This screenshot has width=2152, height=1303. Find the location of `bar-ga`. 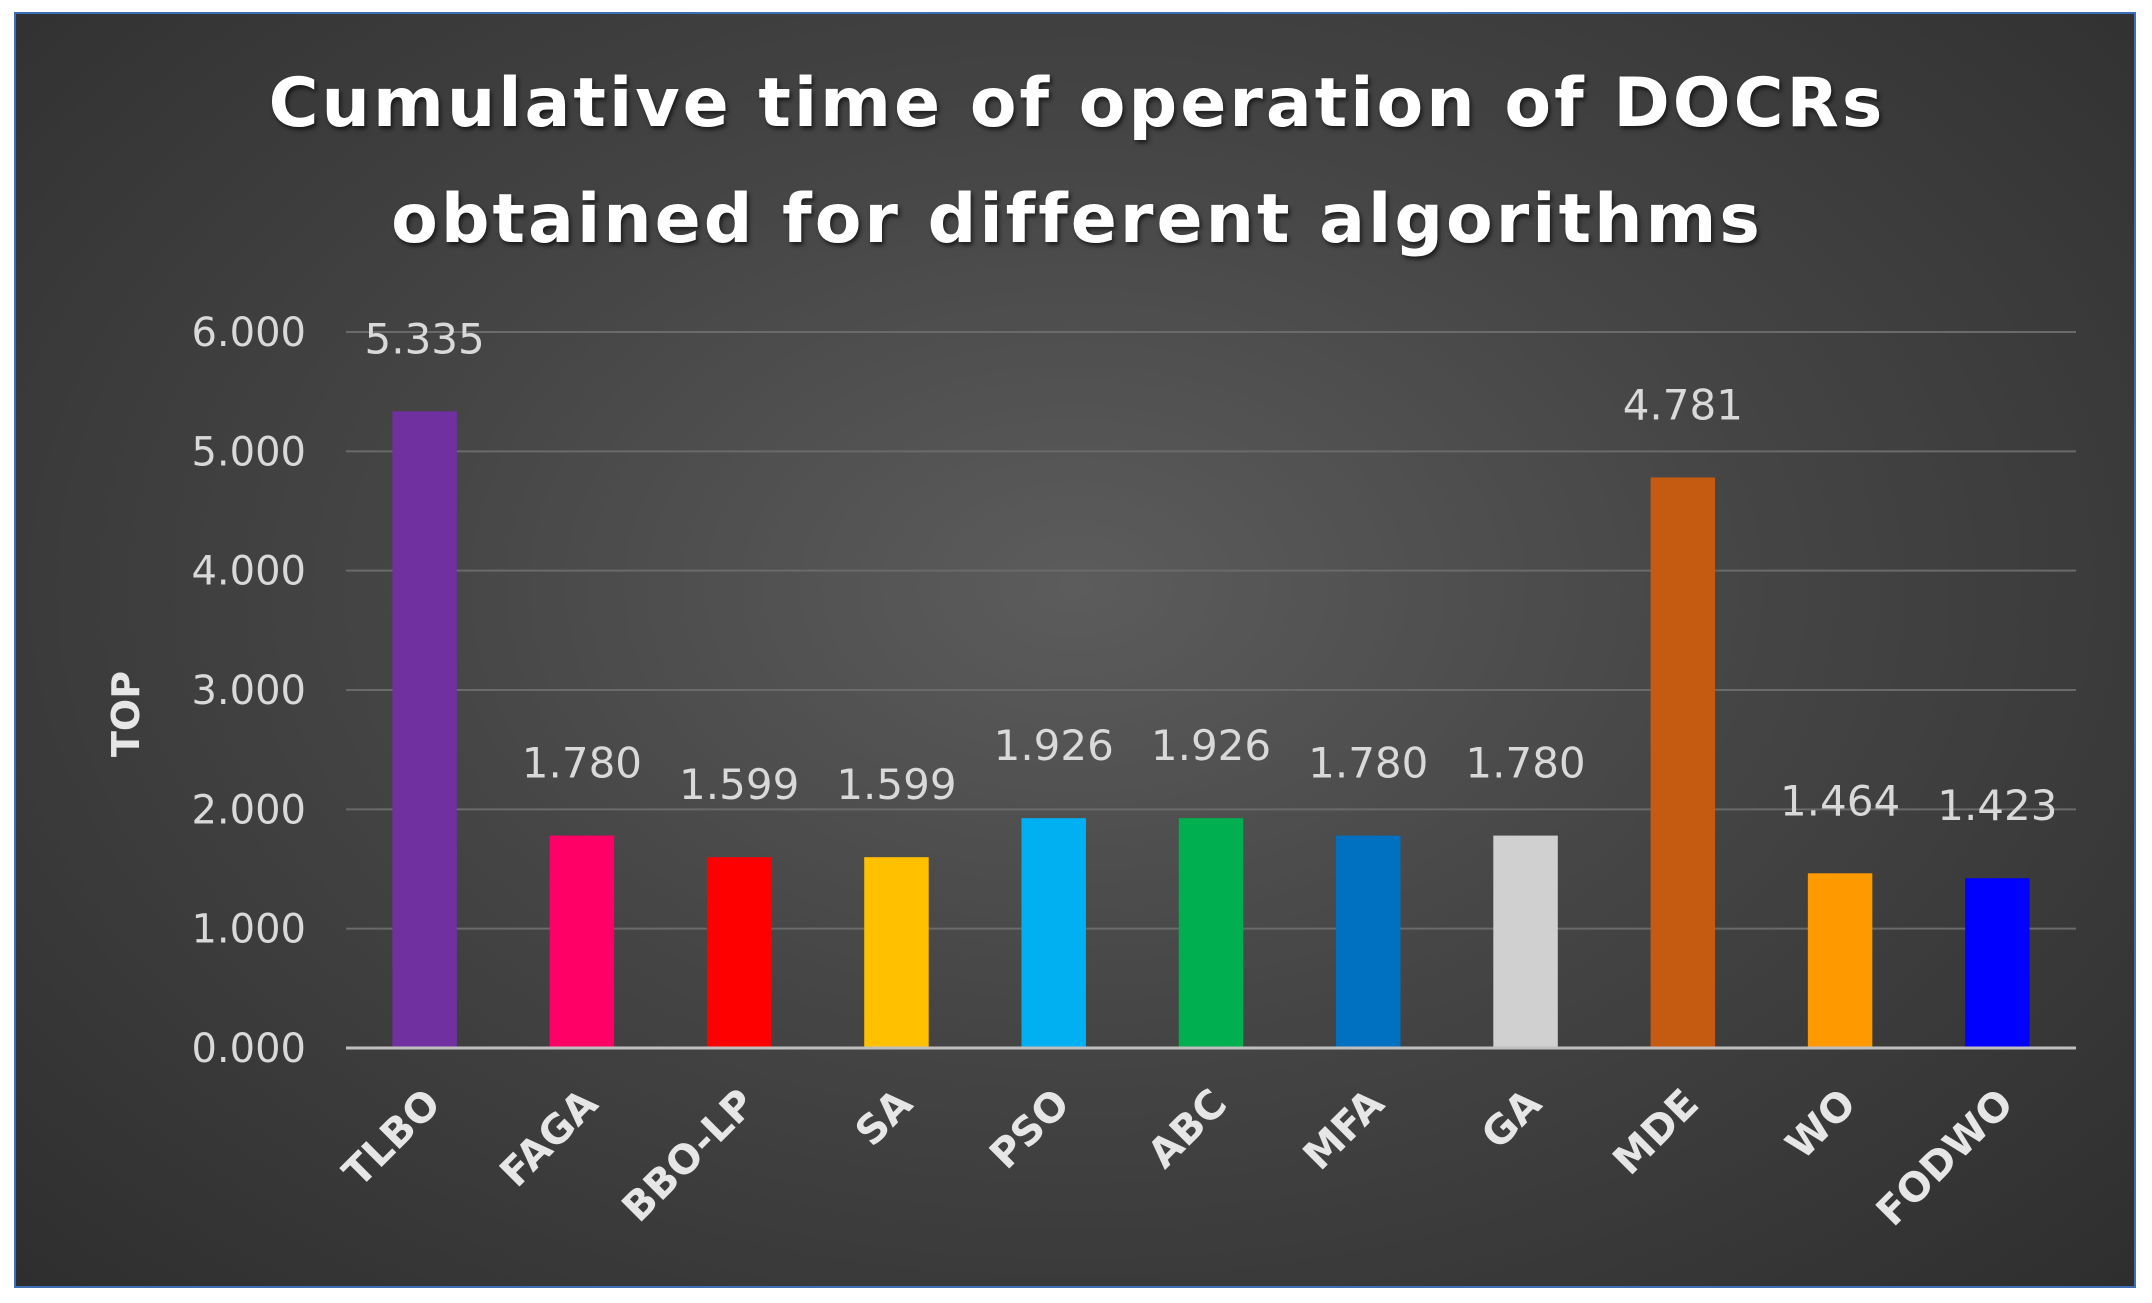

bar-ga is located at coordinates (1525, 941).